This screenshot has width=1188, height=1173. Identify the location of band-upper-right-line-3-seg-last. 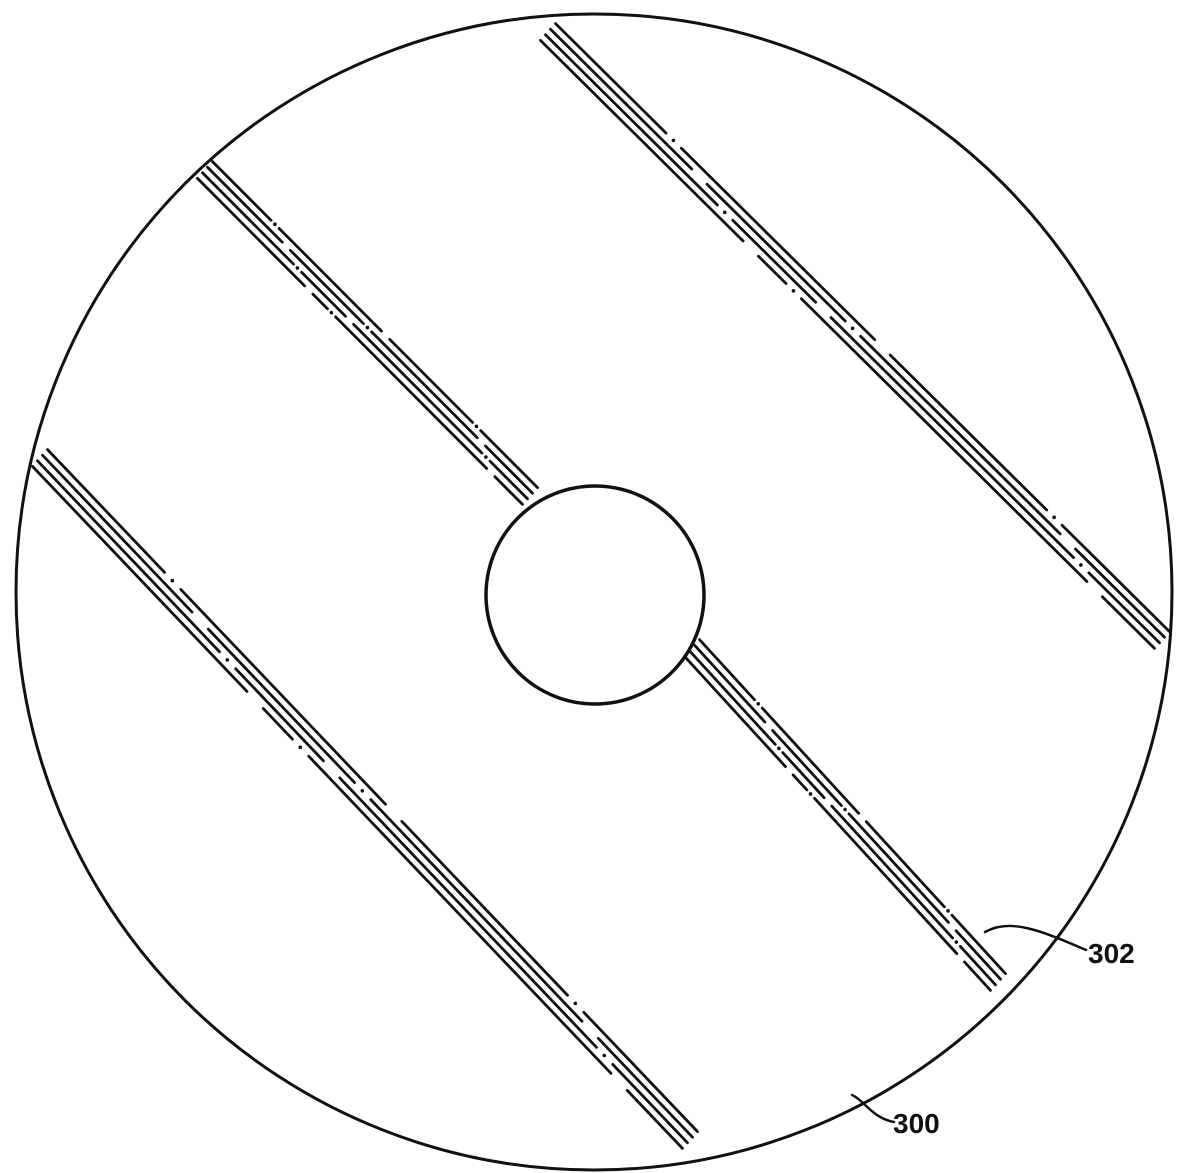
(1128, 623).